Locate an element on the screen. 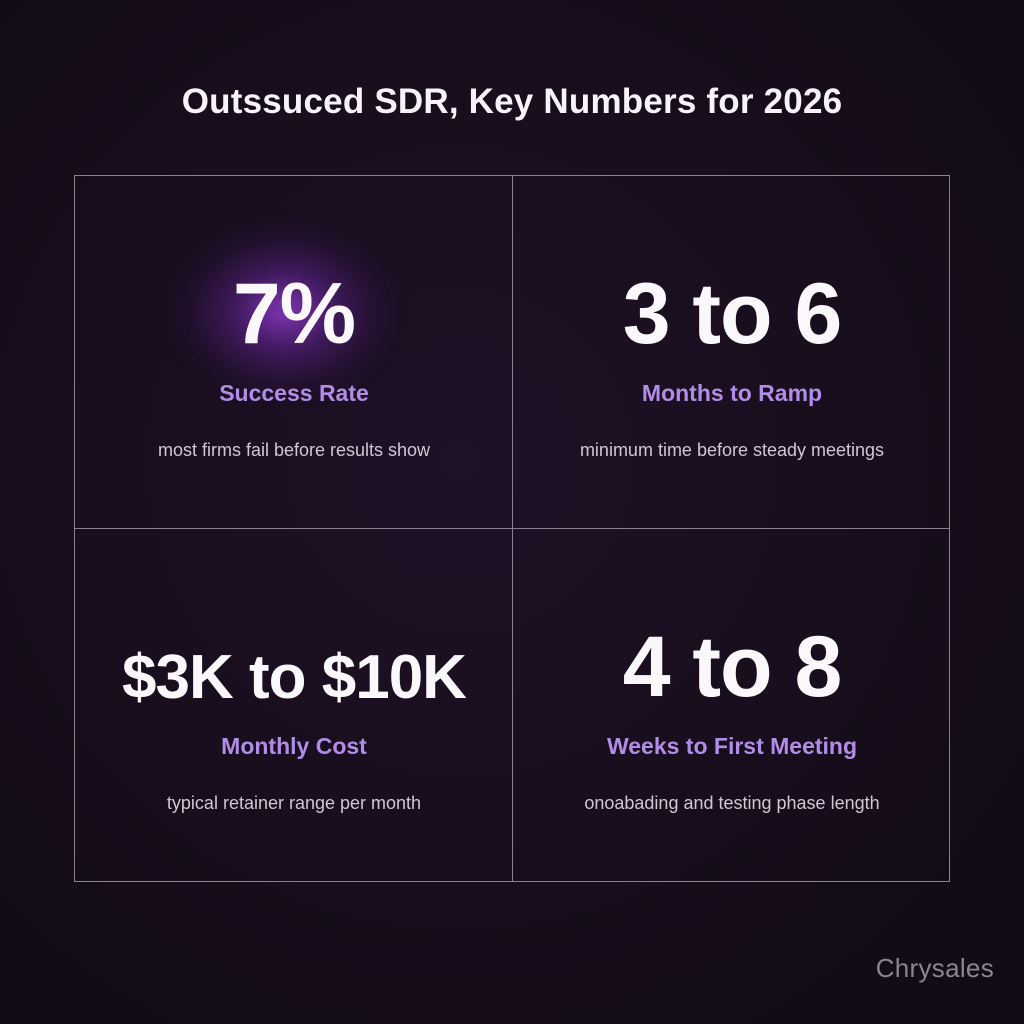 The image size is (1024, 1024). stat-description: most firms fail before results show is located at coordinates (294, 450).